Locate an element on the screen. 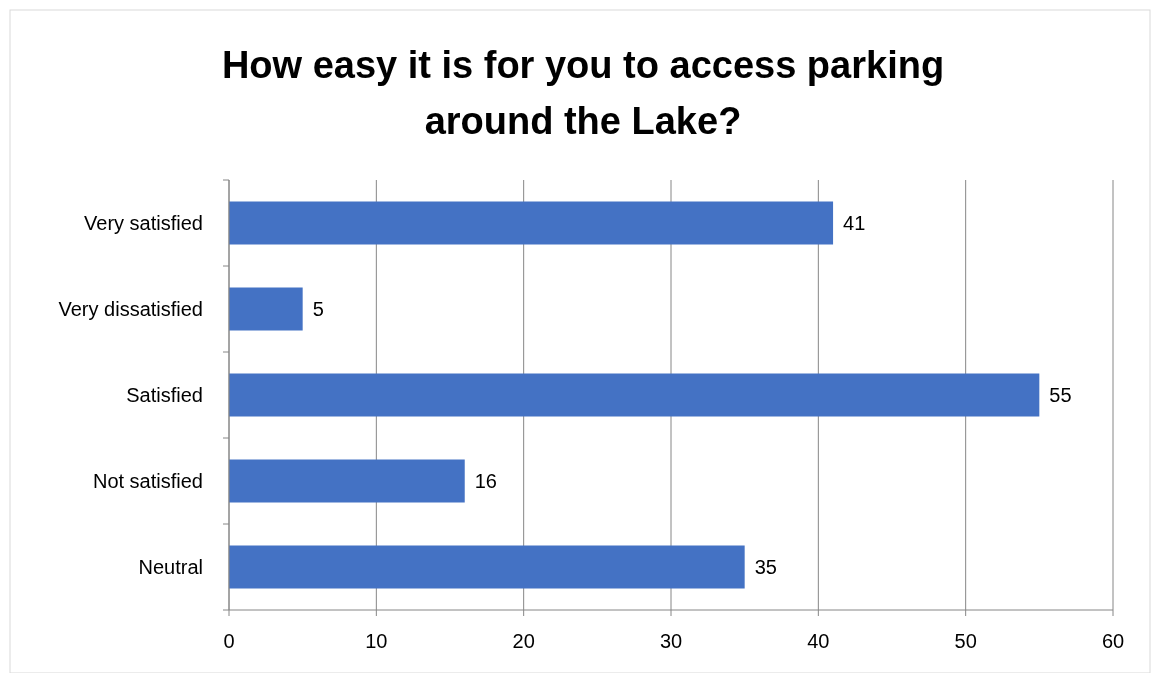 This screenshot has width=1154, height=673. y-tick-label: Very satisfied is located at coordinates (143, 223).